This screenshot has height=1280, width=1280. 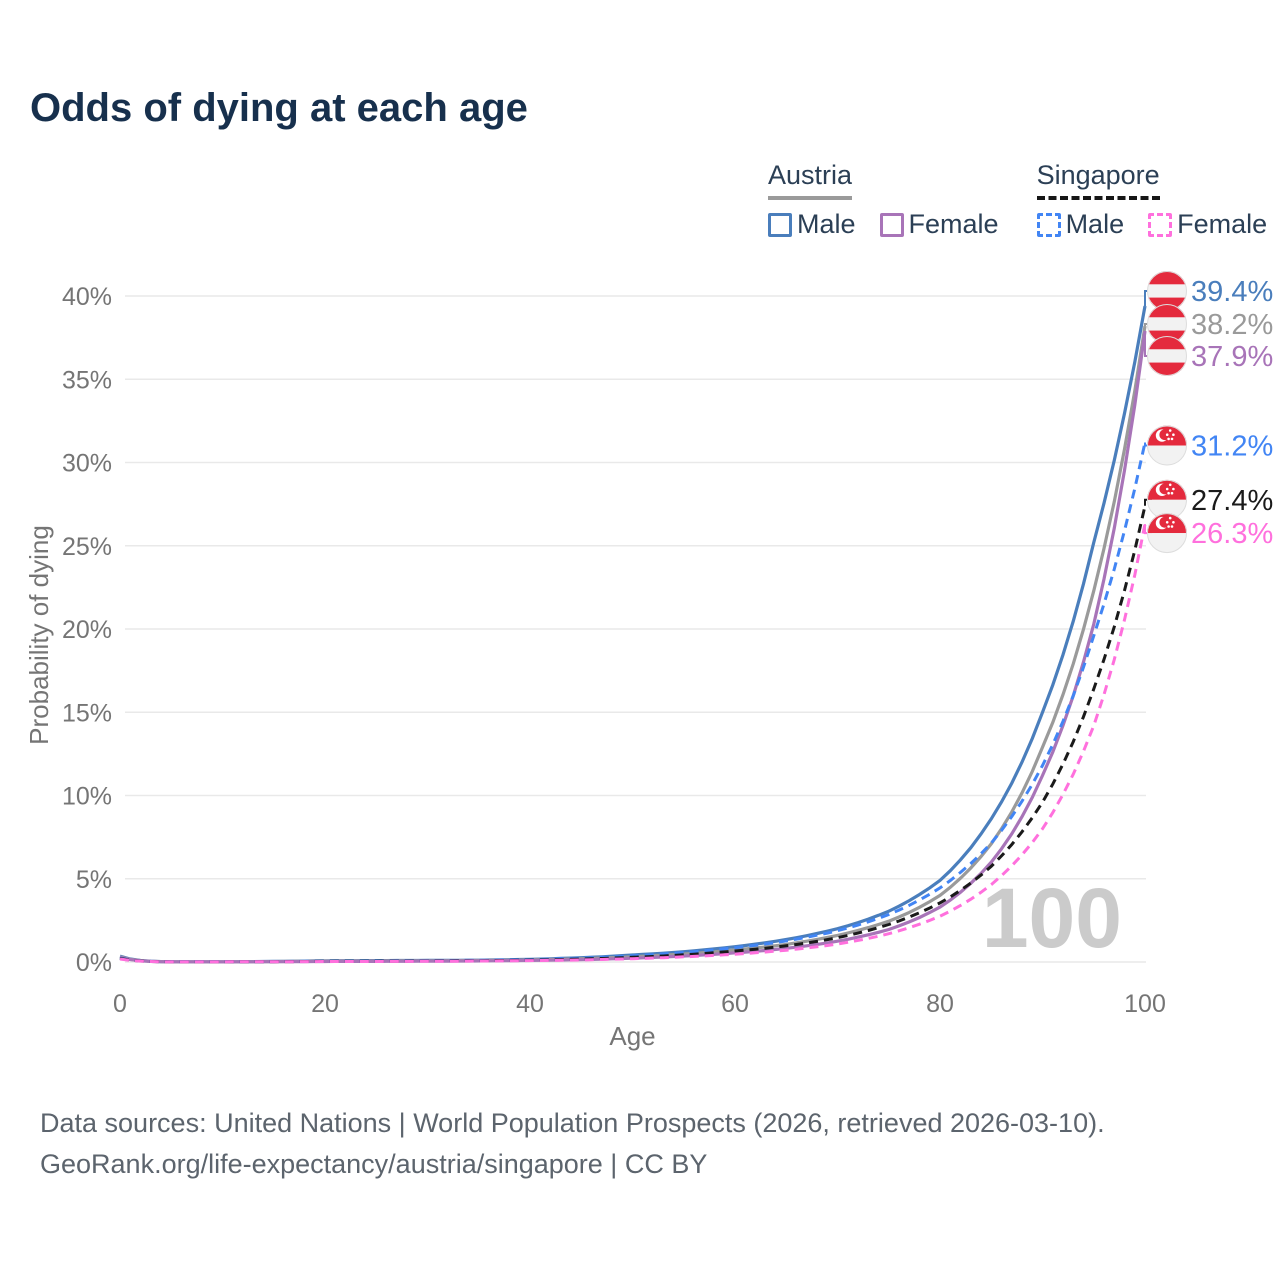 What do you see at coordinates (1232, 447) in the screenshot?
I see `end-value-label-singapore-male: 31.2%` at bounding box center [1232, 447].